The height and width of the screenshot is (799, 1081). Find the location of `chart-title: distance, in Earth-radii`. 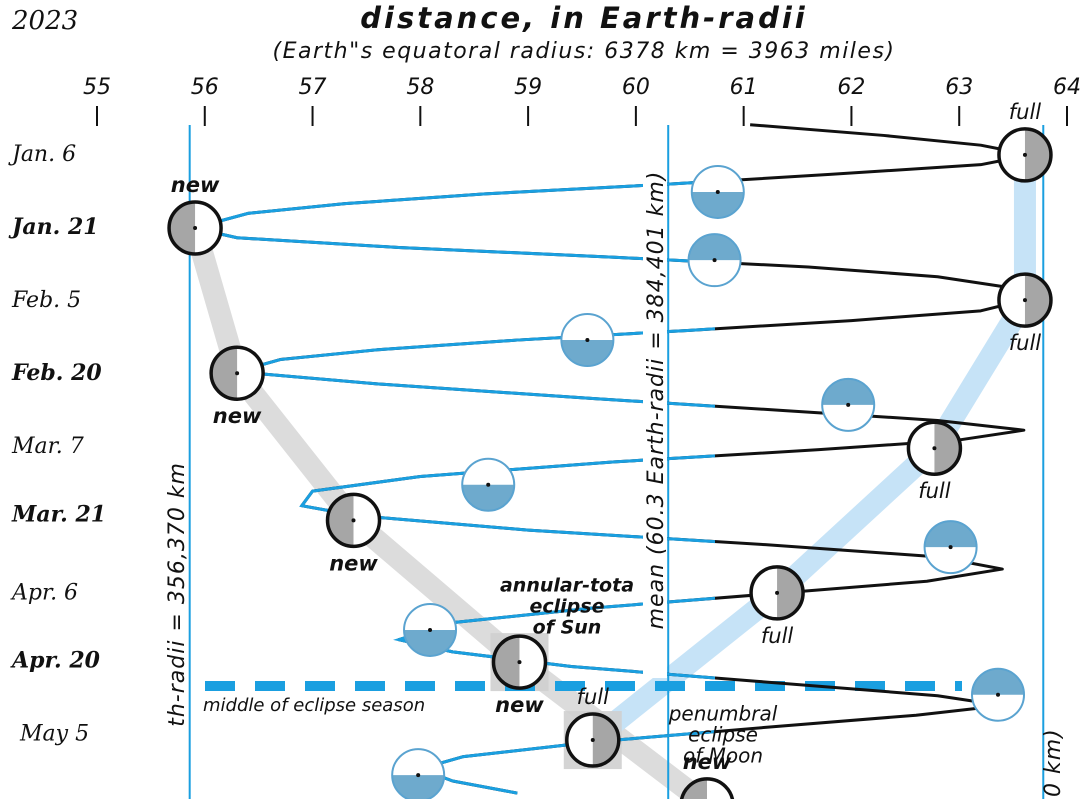

chart-title: distance, in Earth-radii is located at coordinates (583, 18).